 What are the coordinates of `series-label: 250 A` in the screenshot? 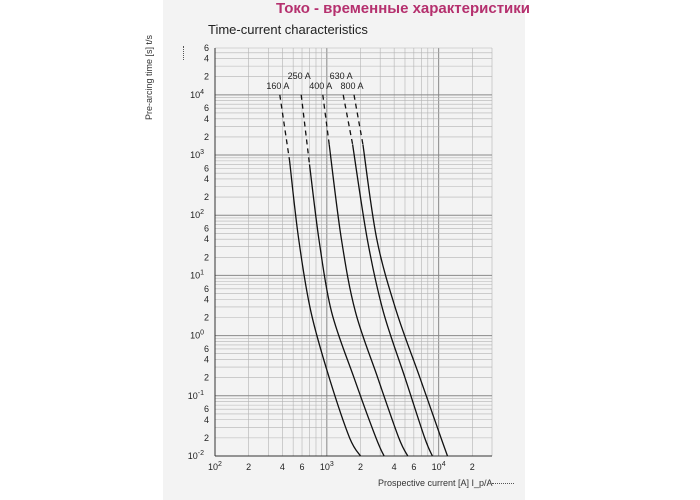 It's located at (299, 76).